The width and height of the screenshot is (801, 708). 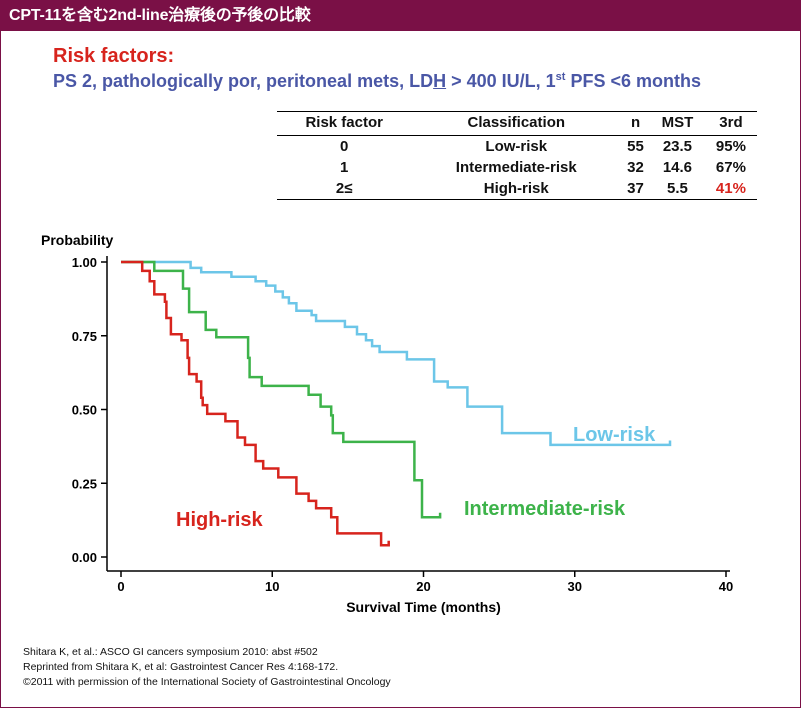 I want to click on table-row: 2≤ High-risk 37 5.5 41%, so click(x=517, y=189).